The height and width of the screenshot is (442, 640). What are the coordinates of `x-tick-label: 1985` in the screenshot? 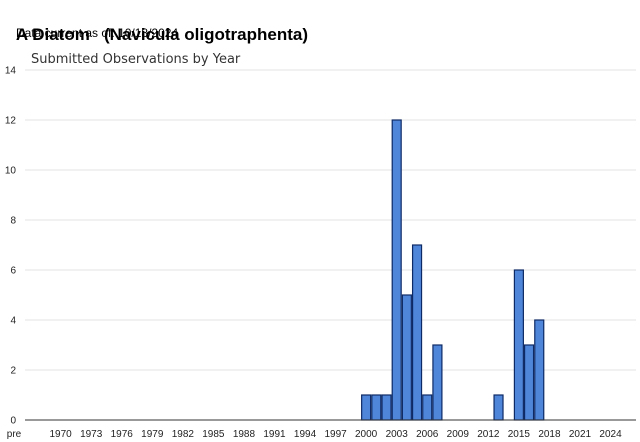 It's located at (213, 434).